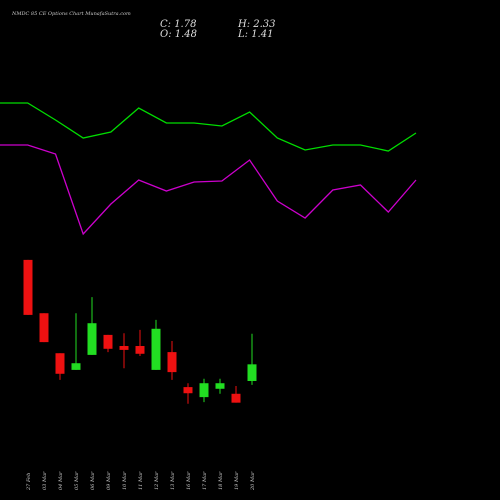 The height and width of the screenshot is (500, 500). I want to click on x-tick-label: 20 Mar, so click(253, 481).